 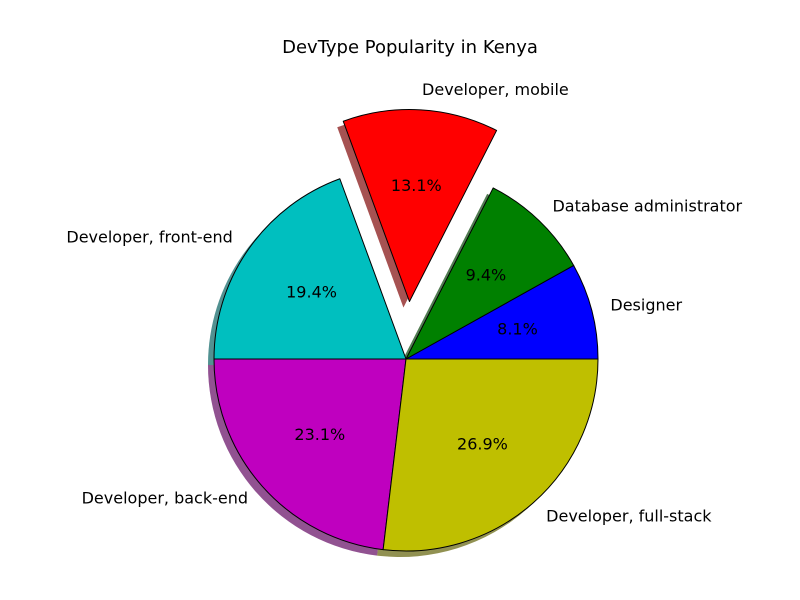 I want to click on slice-designer, so click(x=502, y=312).